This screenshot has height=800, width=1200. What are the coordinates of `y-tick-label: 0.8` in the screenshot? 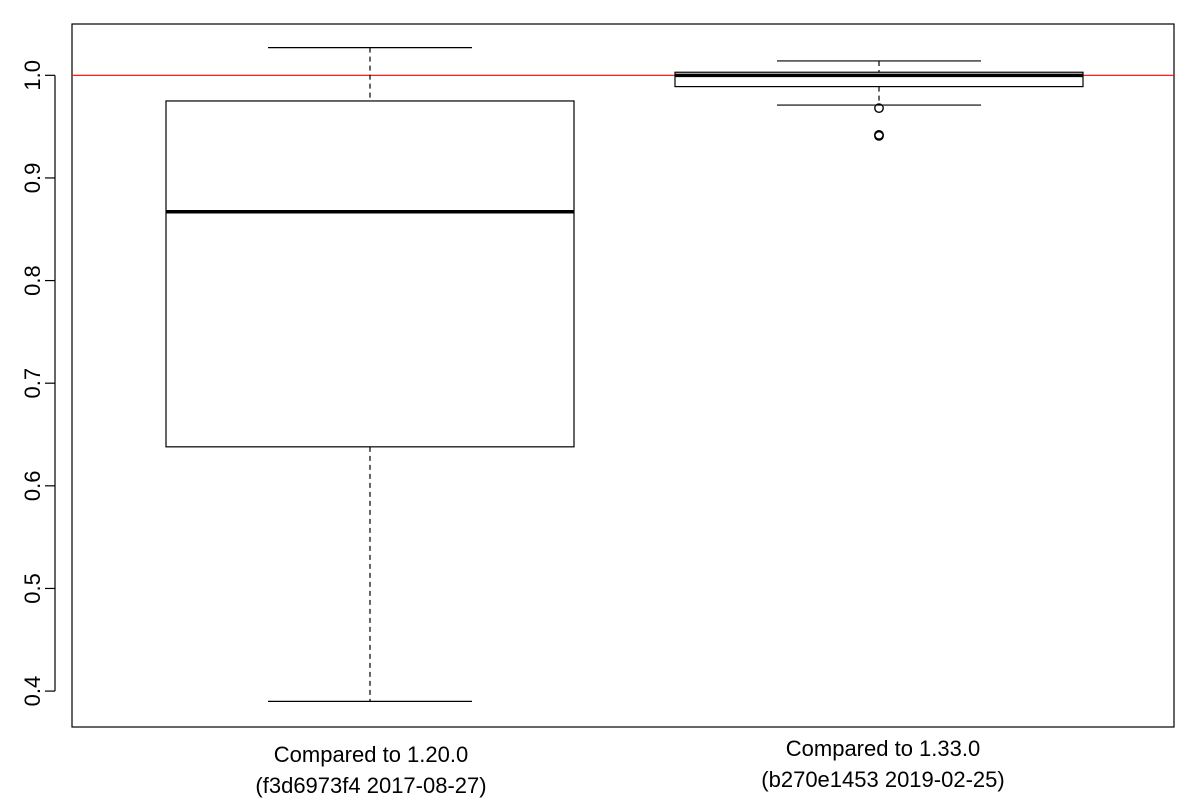 It's located at (32, 280).